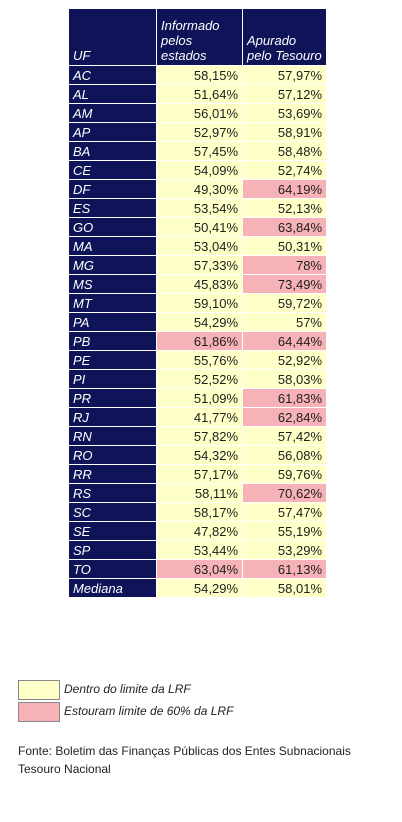  Describe the element at coordinates (112, 398) in the screenshot. I see `uf-cell: PR` at that location.